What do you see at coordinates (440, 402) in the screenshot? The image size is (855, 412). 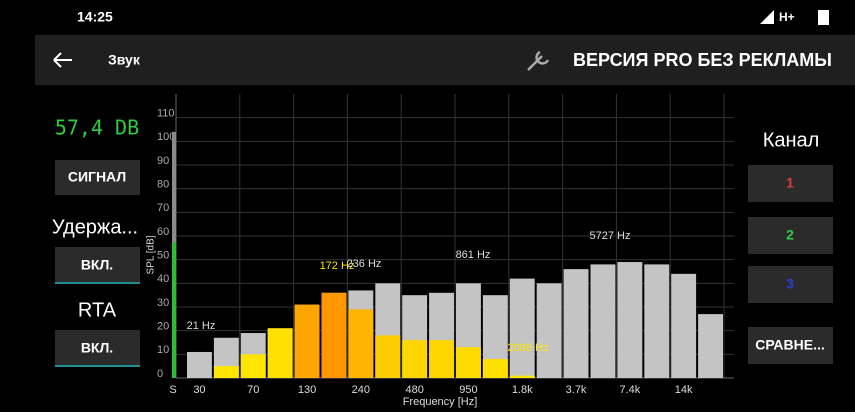 I see `x-axis-title: Frequency [Hz]` at bounding box center [440, 402].